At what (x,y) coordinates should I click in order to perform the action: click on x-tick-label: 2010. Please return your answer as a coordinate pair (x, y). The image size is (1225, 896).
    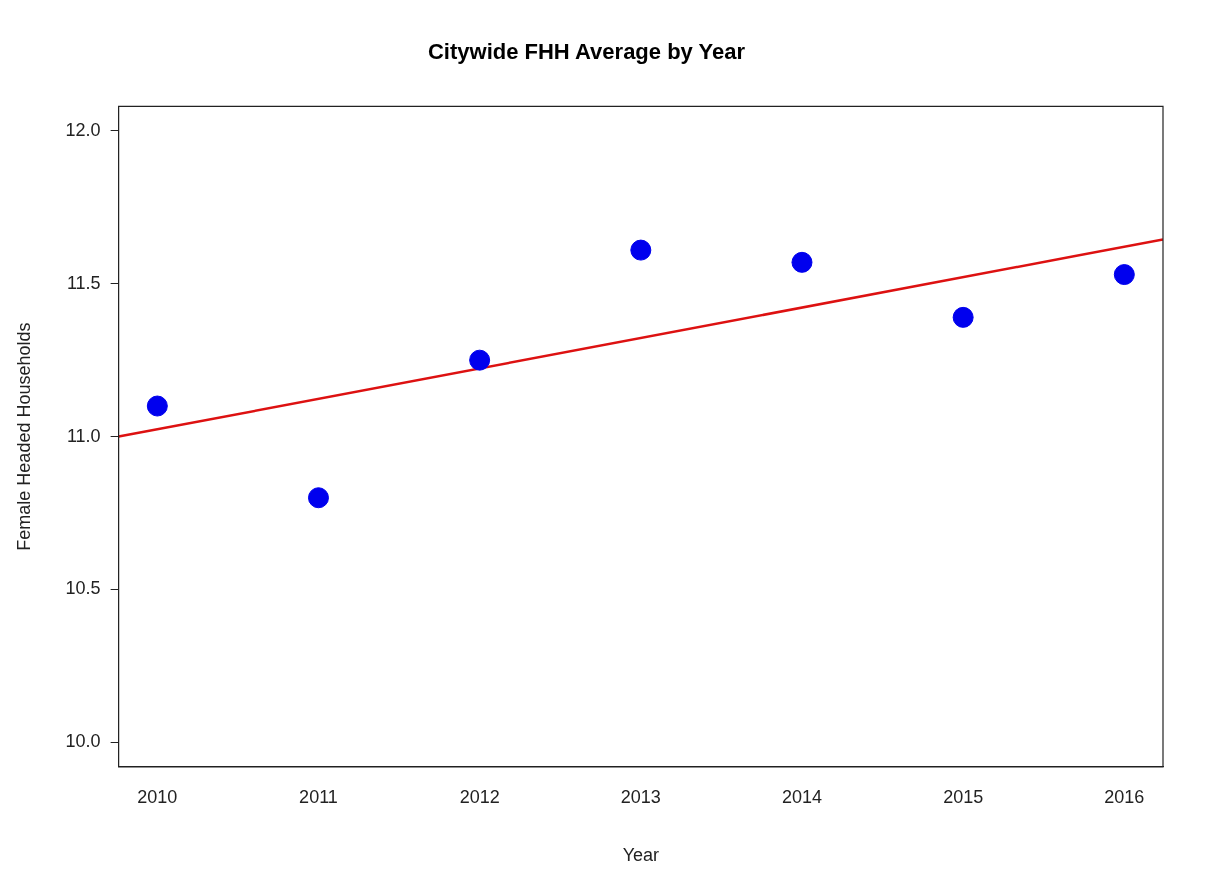
    Looking at the image, I should click on (157, 796).